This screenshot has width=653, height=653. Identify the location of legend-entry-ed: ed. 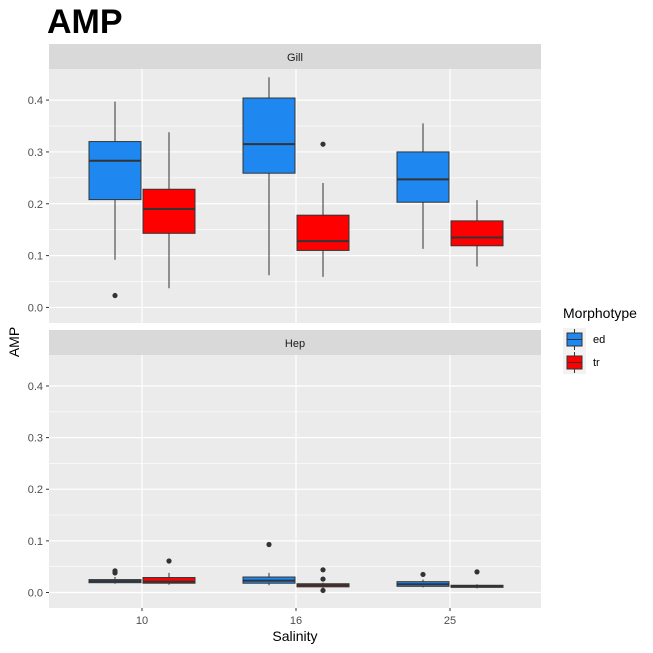
(584, 339).